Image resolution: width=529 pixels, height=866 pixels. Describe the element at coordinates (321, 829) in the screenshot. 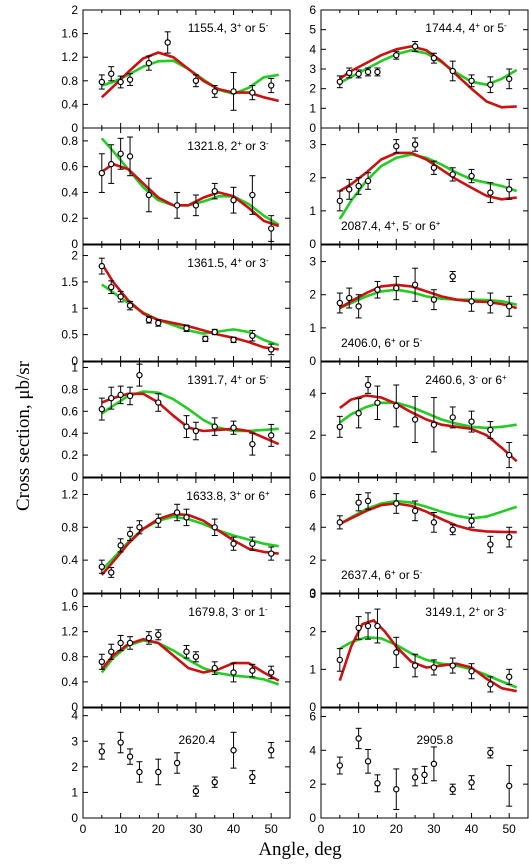

I see `x-tick-label: 0` at that location.